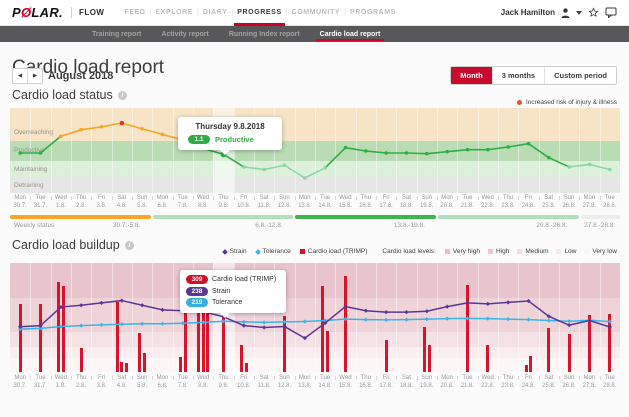 The image size is (629, 417). Describe the element at coordinates (372, 12) in the screenshot. I see `nav-item-programs: PROGRAMS` at that location.